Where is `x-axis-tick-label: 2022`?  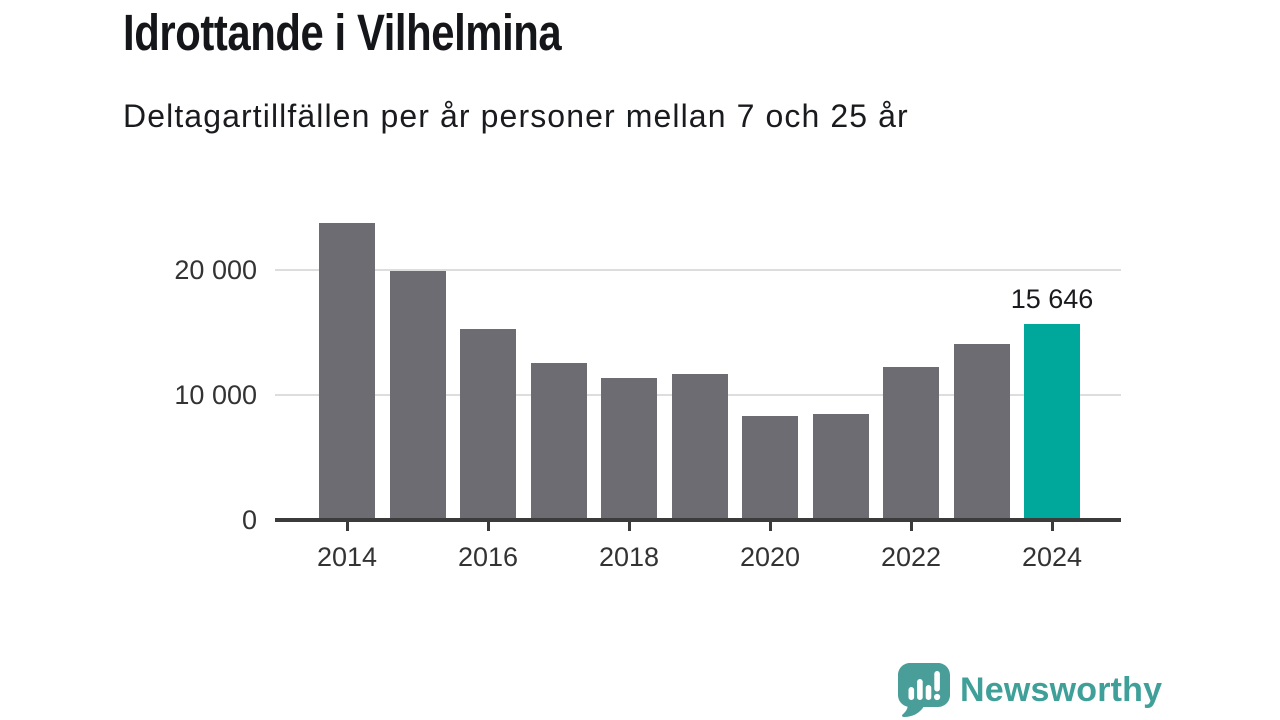 x-axis-tick-label: 2022 is located at coordinates (911, 557).